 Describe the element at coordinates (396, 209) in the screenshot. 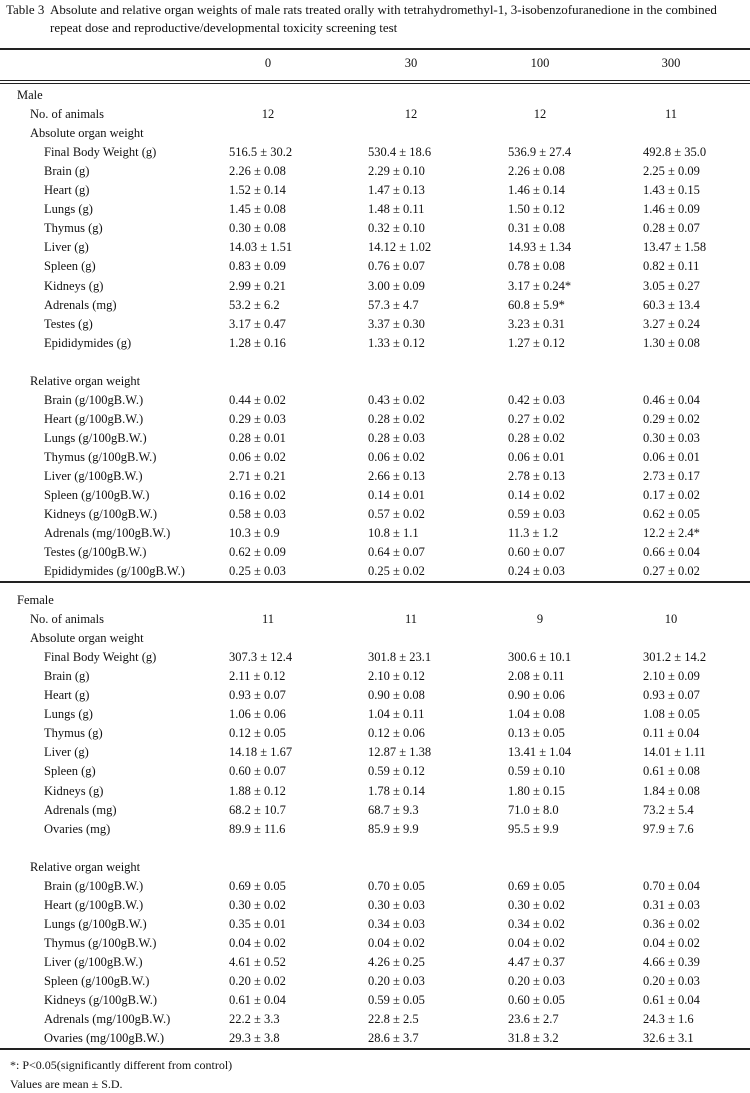

I see `value-cell: 1.48 ± 0.11` at that location.